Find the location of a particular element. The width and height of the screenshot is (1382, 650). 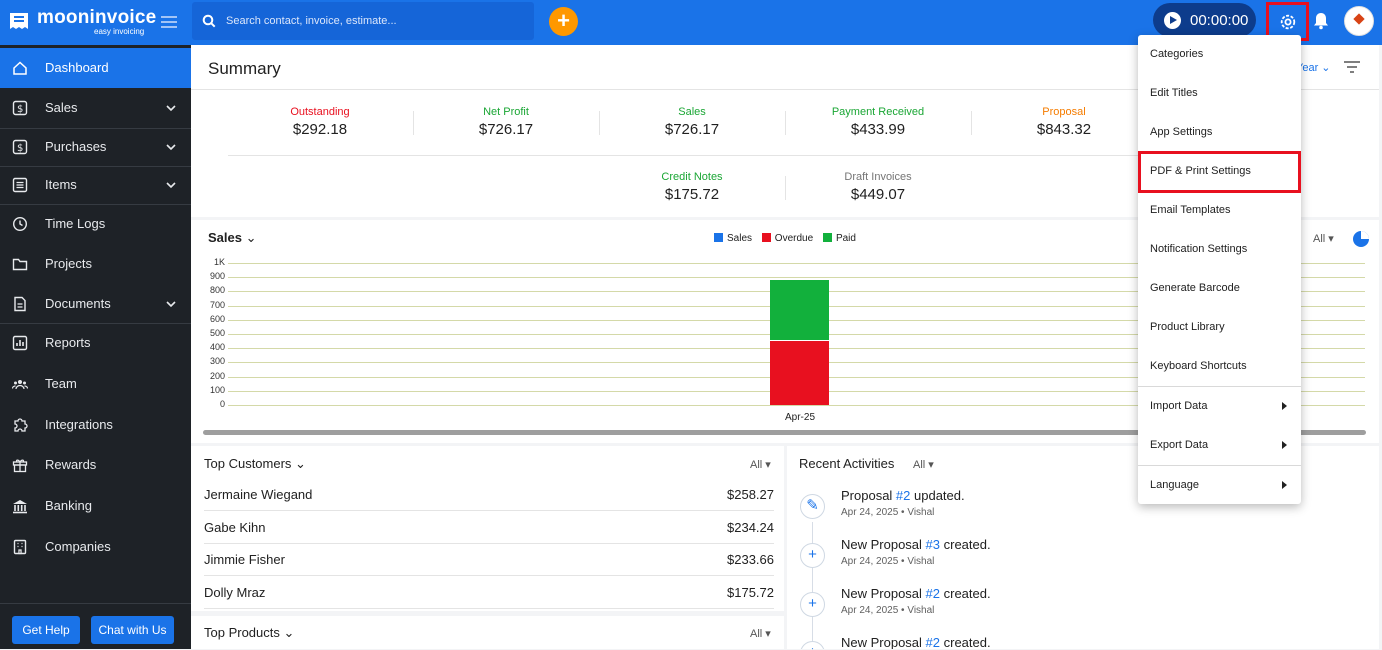

table-row: Dolly Mraz $175.72 is located at coordinates (489, 593).